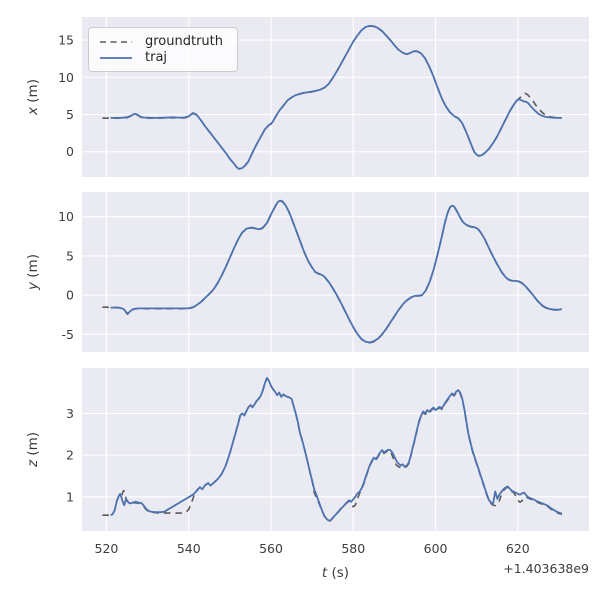  I want to click on y-tick-label: 3, so click(70, 413).